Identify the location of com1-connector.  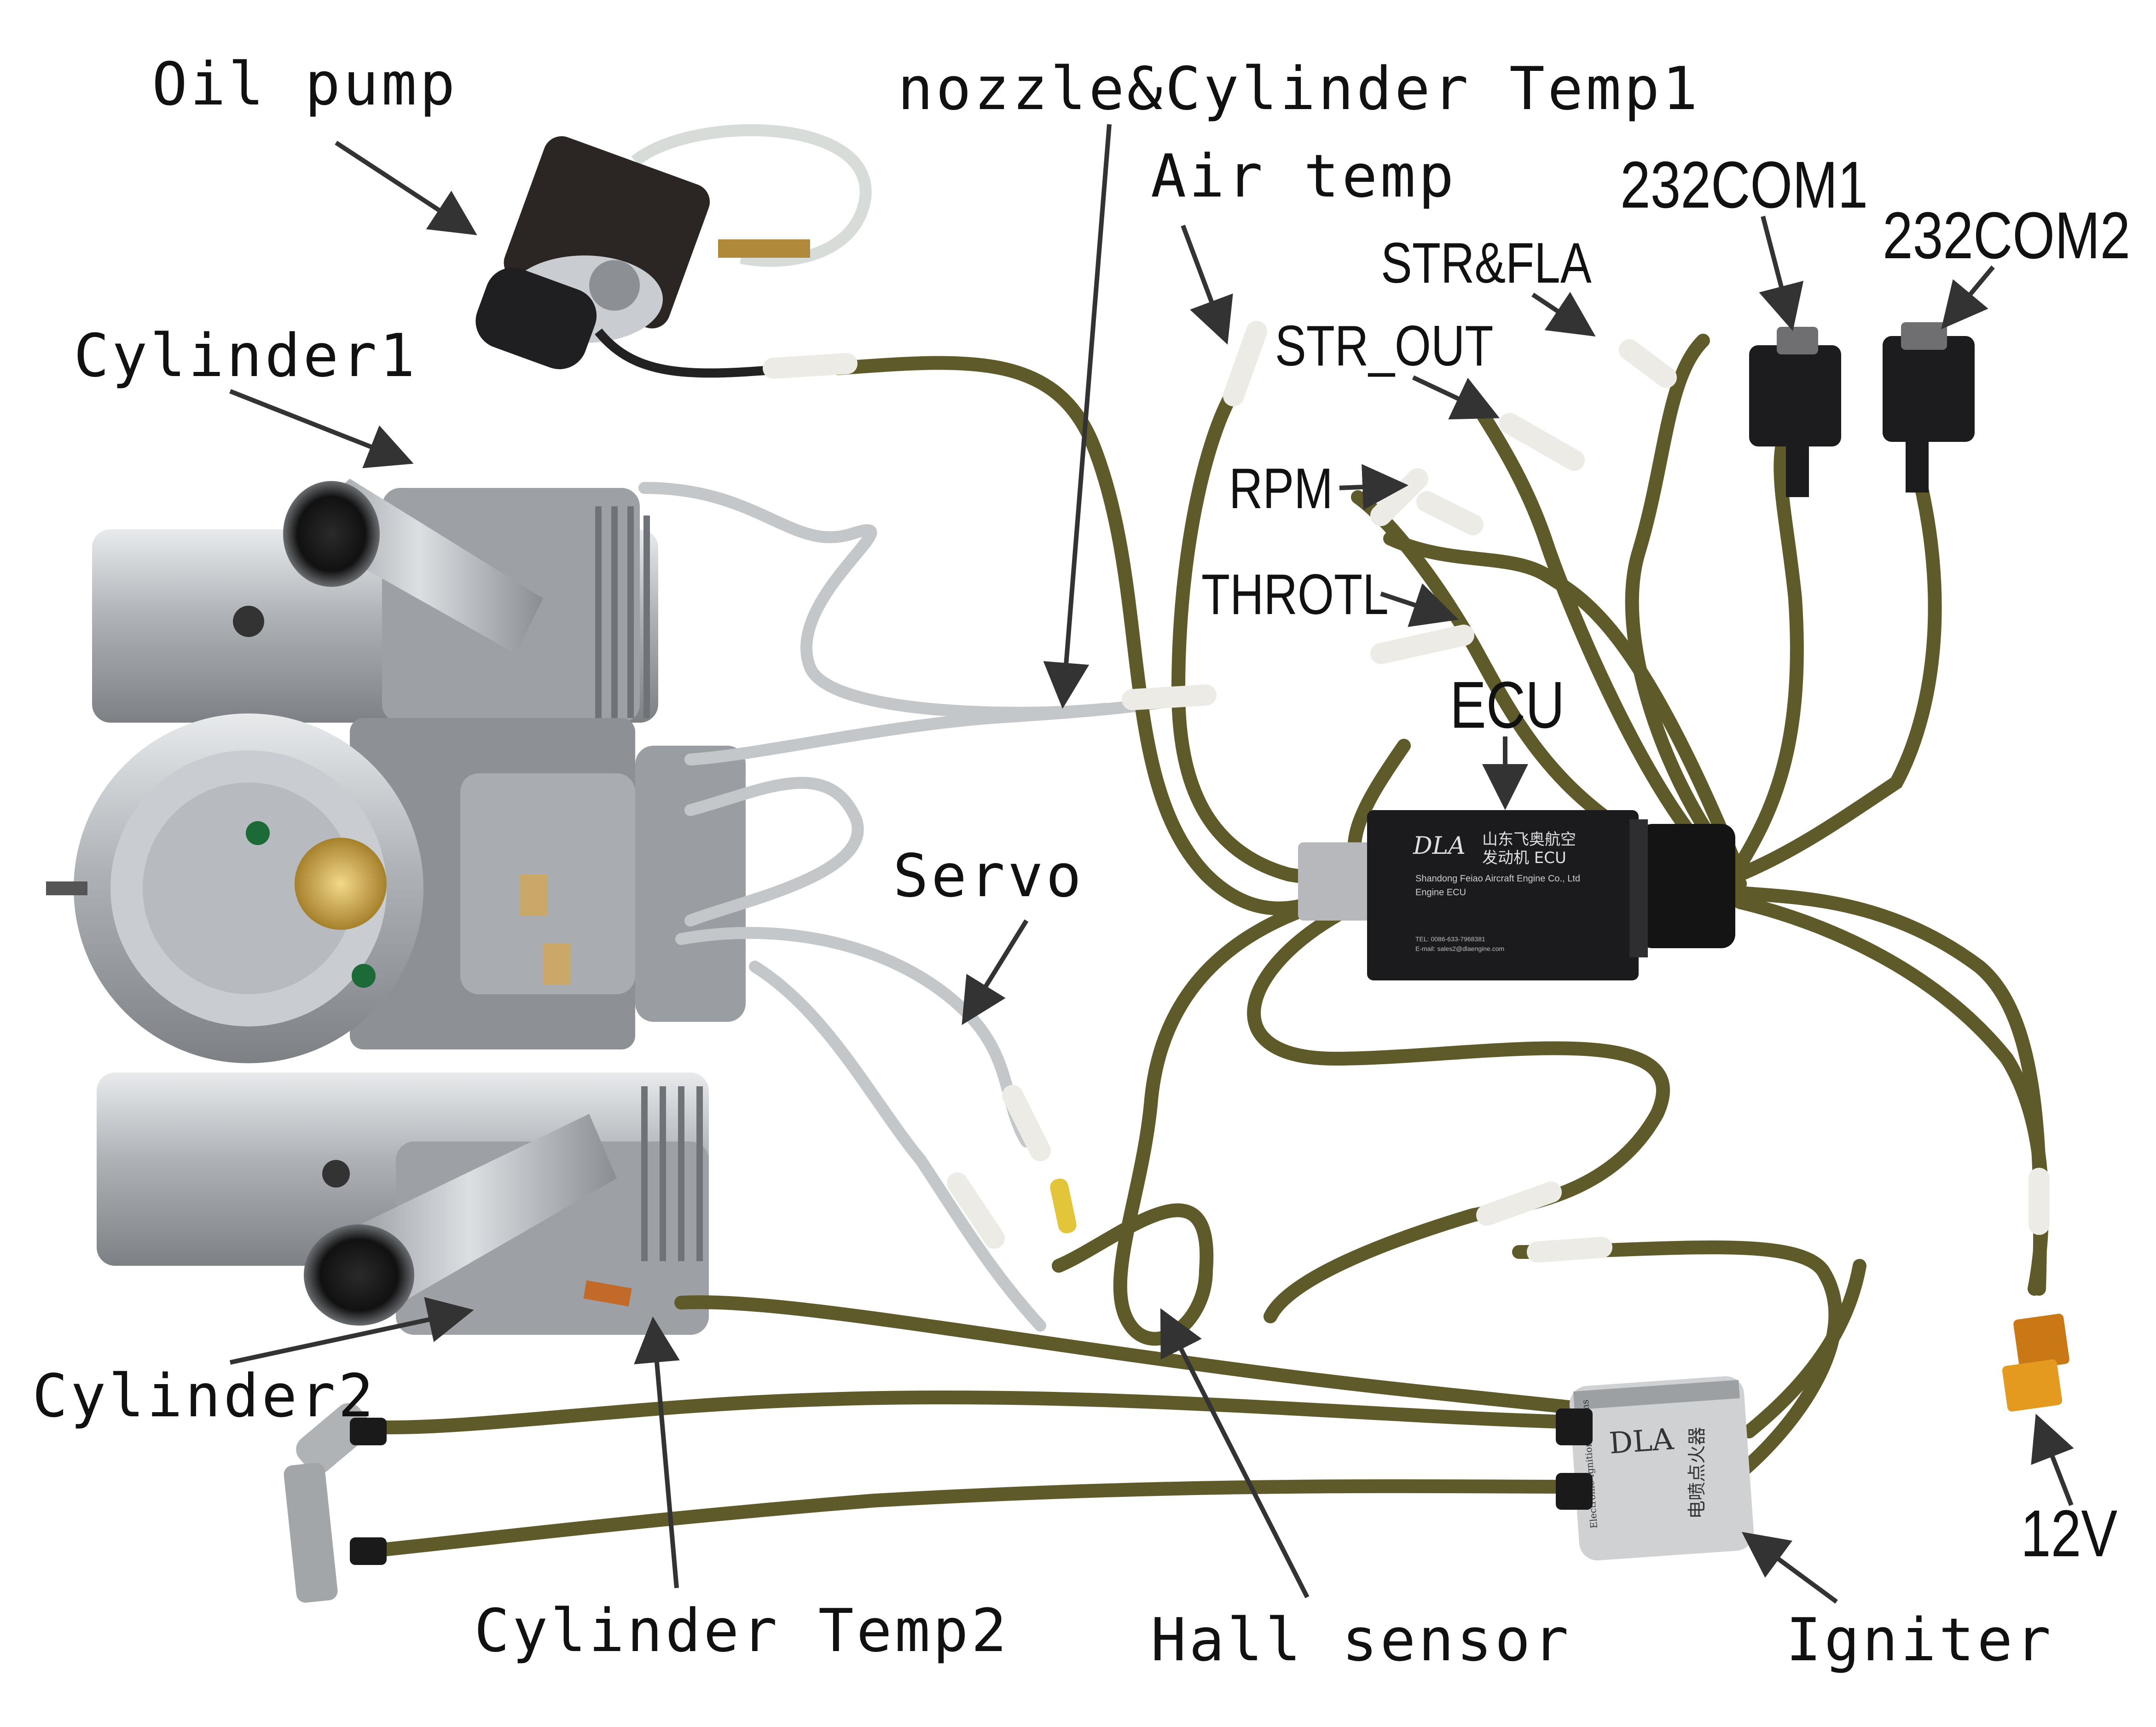
(1795, 412).